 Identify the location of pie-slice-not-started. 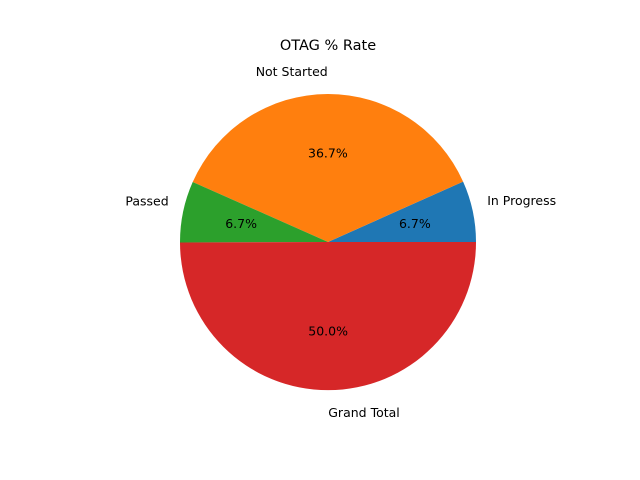
(328, 168).